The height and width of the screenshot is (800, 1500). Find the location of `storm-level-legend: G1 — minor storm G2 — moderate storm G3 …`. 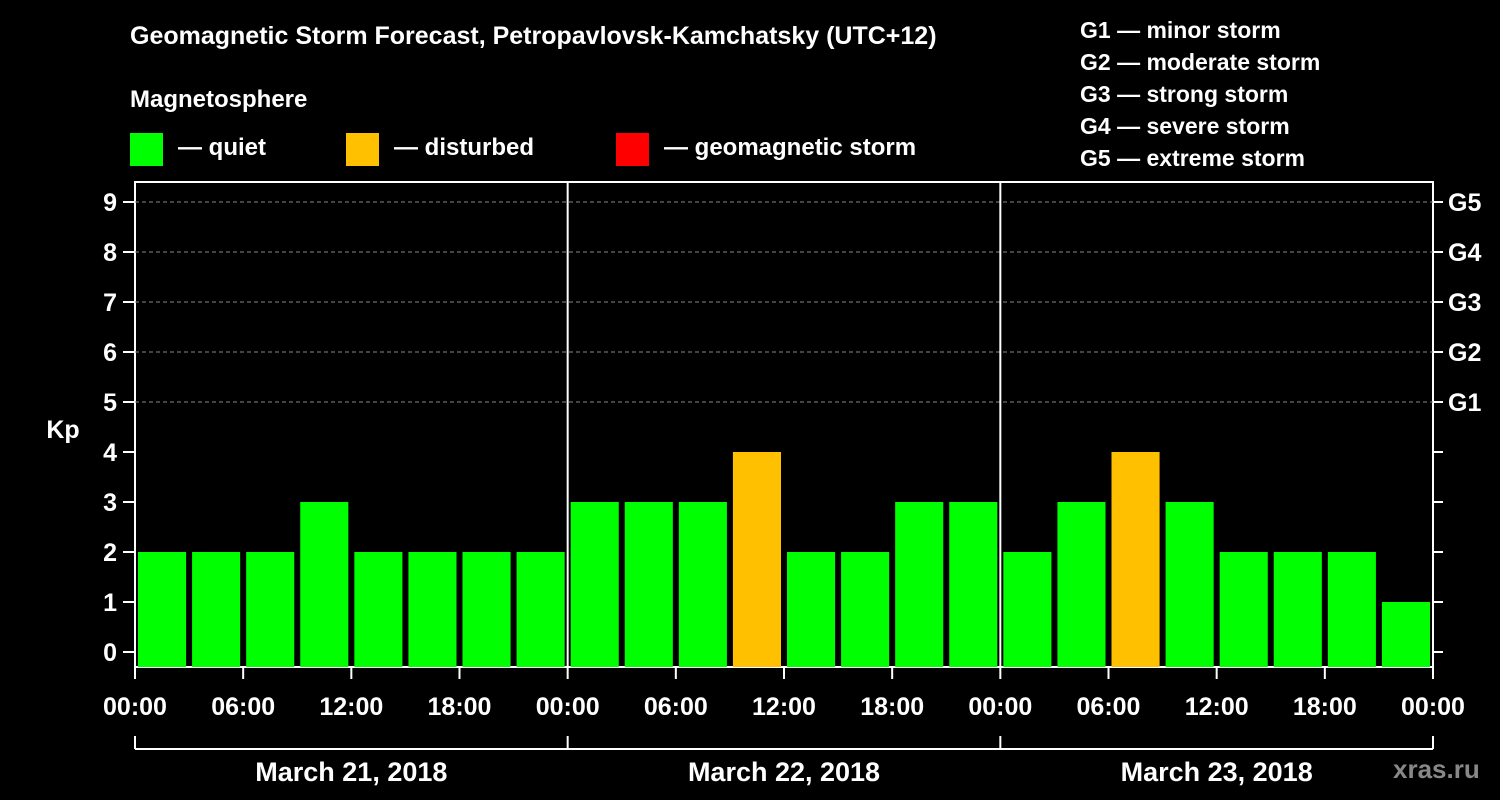

storm-level-legend: G1 — minor storm G2 — moderate storm G3 … is located at coordinates (1200, 94).